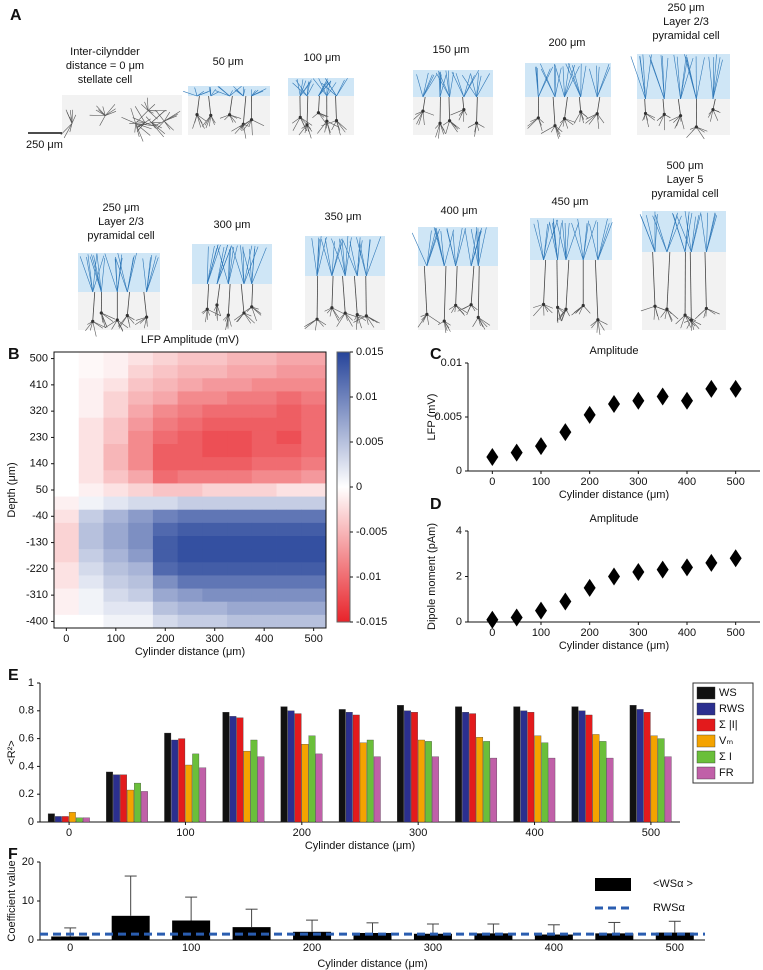  I want to click on cell-label: 350 μm, so click(343, 217).